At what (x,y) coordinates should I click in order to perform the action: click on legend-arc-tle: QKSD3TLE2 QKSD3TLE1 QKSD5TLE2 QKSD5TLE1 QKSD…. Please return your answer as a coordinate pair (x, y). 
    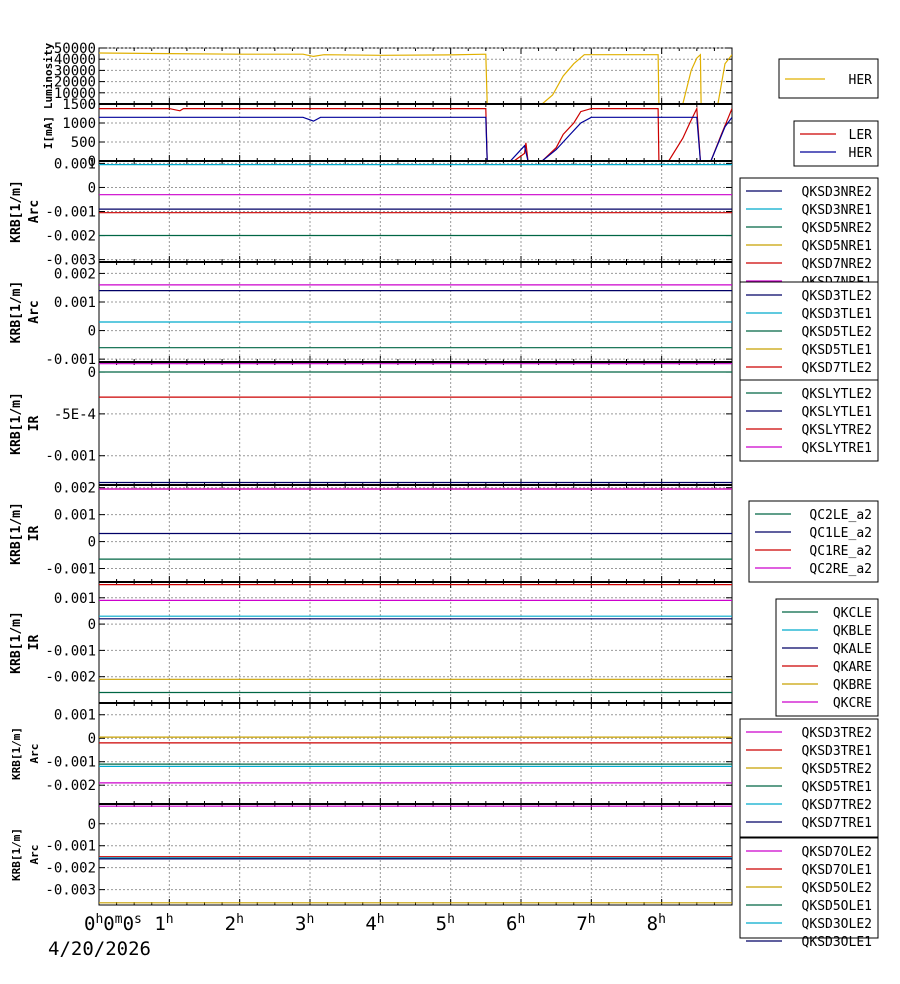
    Looking at the image, I should click on (809, 338).